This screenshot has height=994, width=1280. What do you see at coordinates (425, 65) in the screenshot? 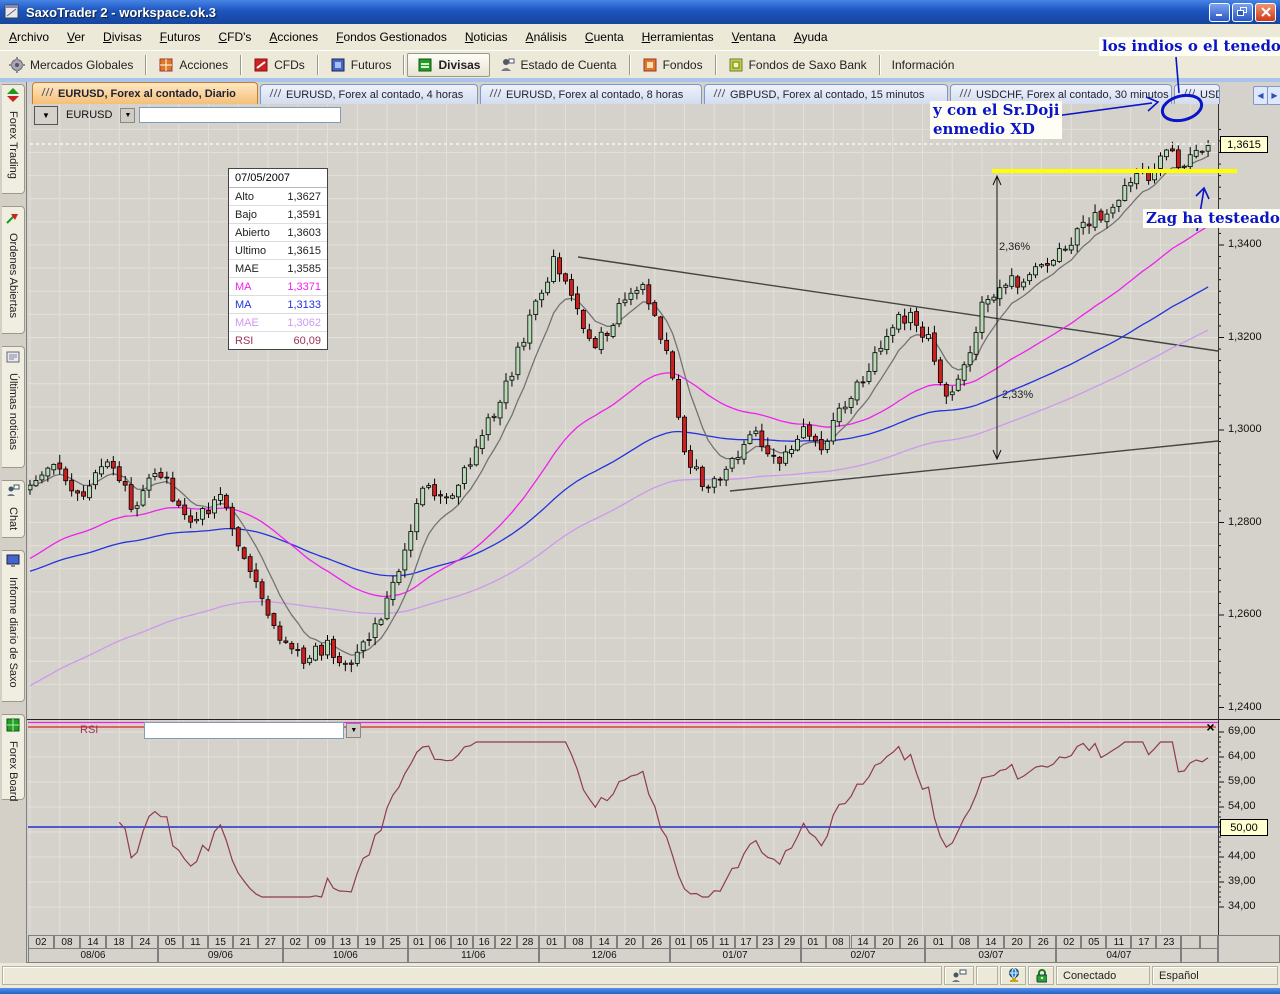
I see `forex-icon` at bounding box center [425, 65].